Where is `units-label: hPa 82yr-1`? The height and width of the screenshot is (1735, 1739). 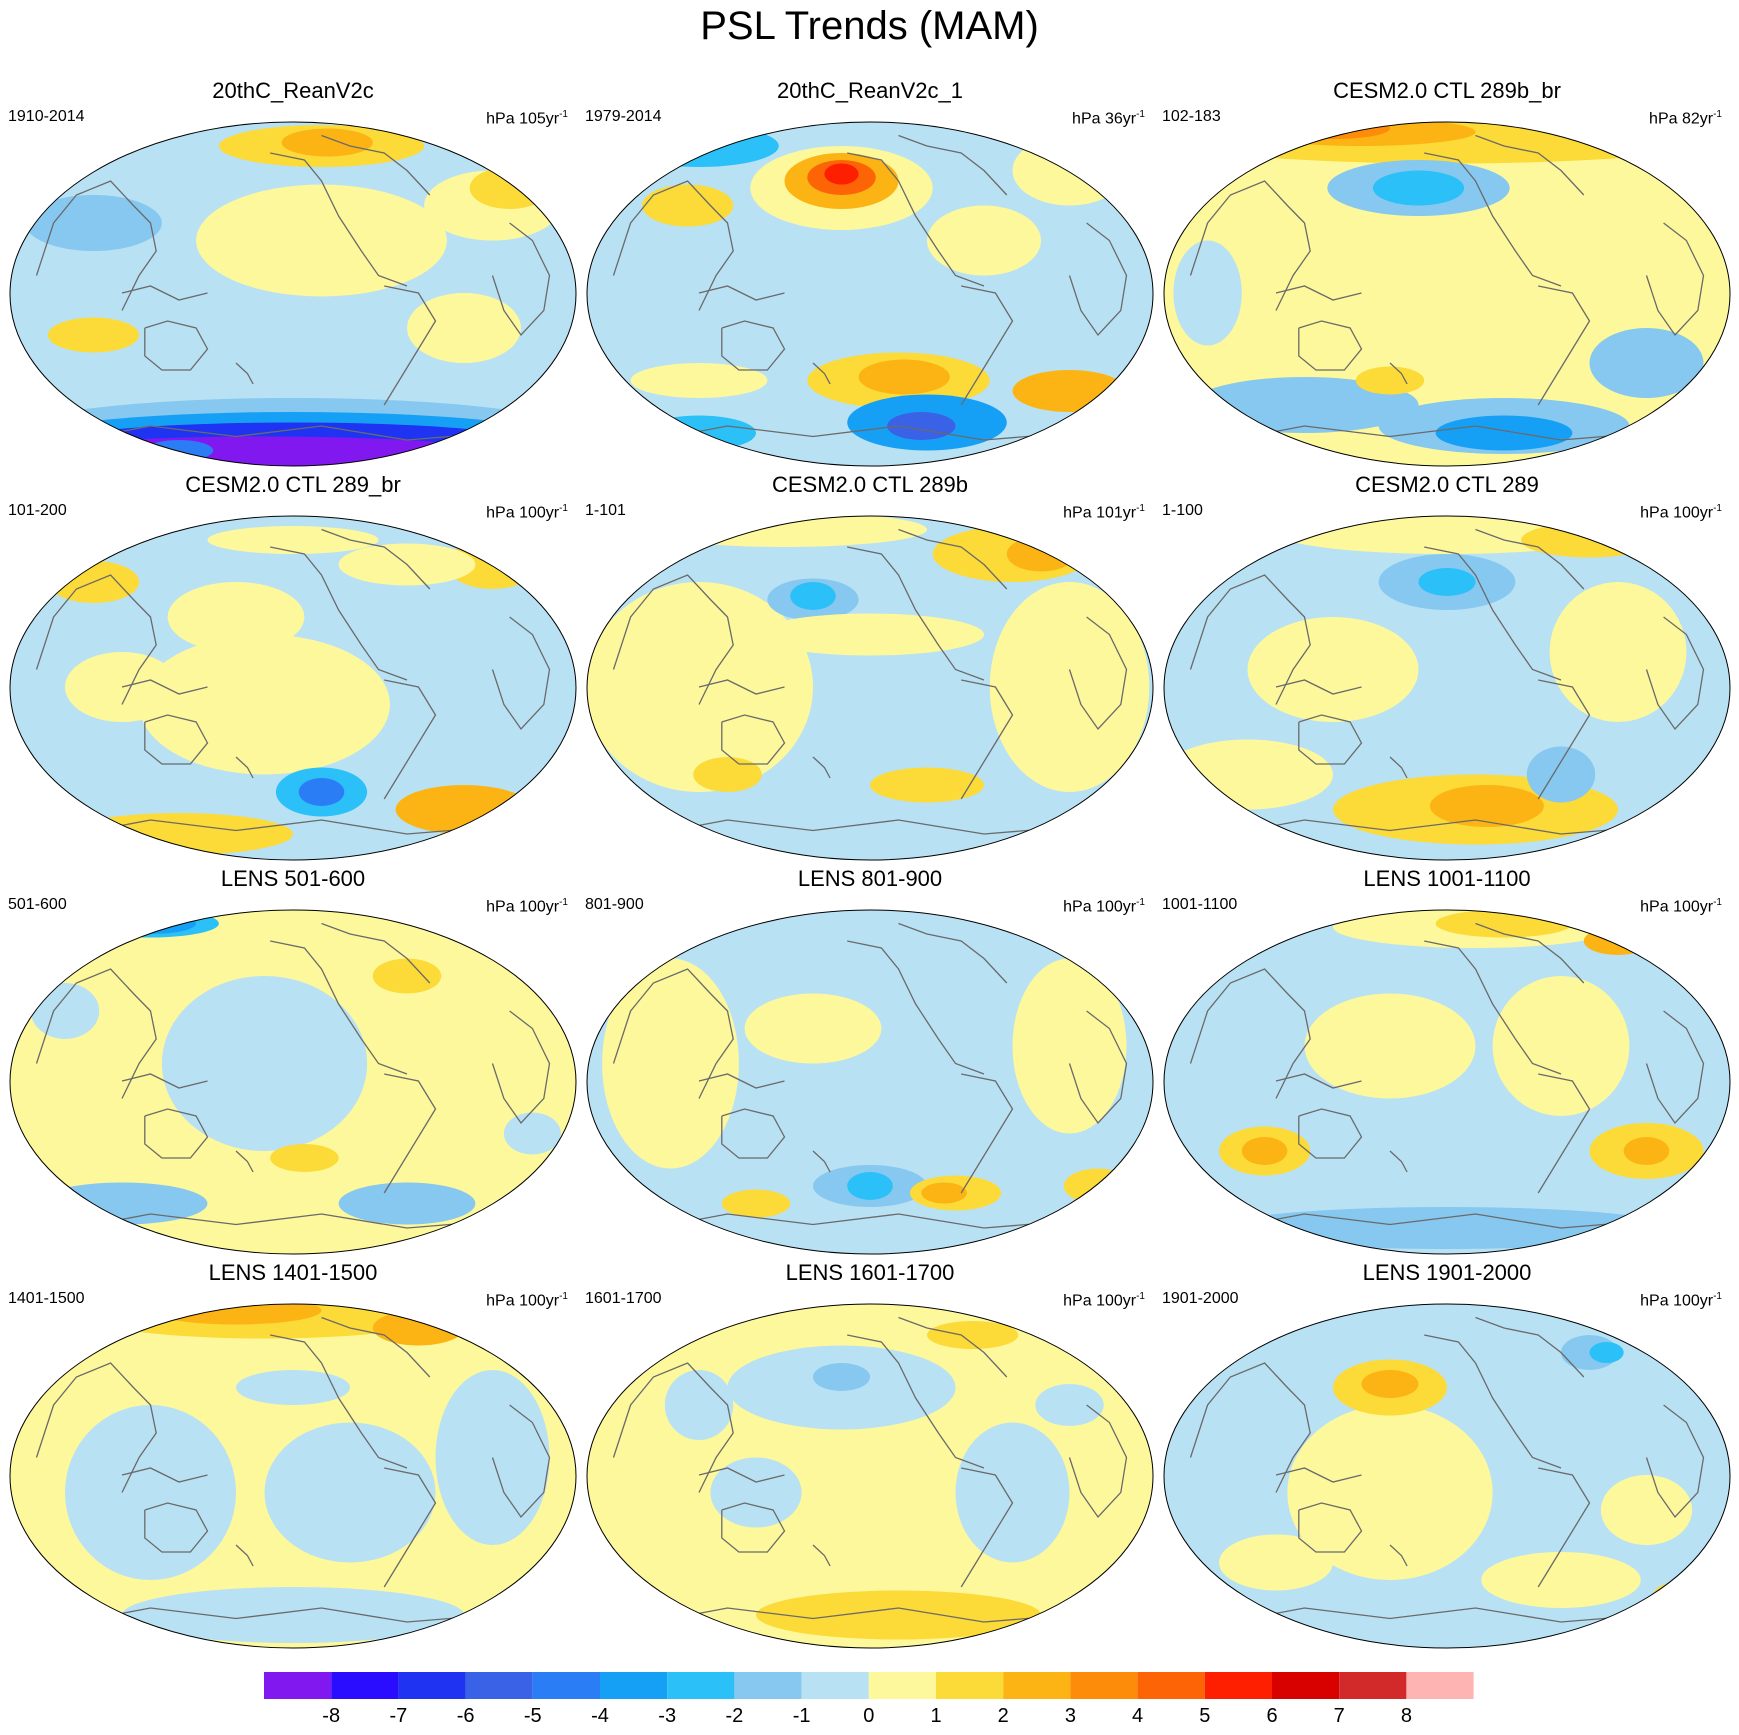
units-label: hPa 82yr-1 is located at coordinates (1685, 118).